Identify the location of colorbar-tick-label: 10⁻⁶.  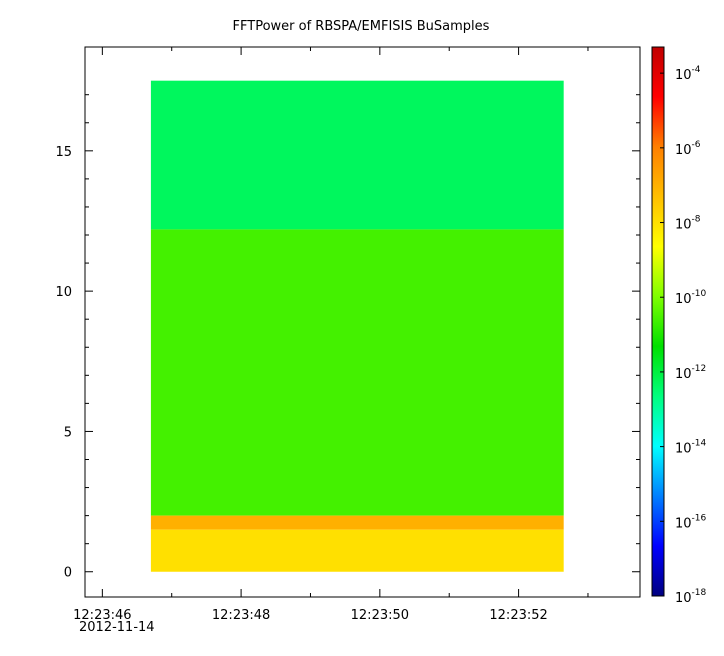
(688, 149).